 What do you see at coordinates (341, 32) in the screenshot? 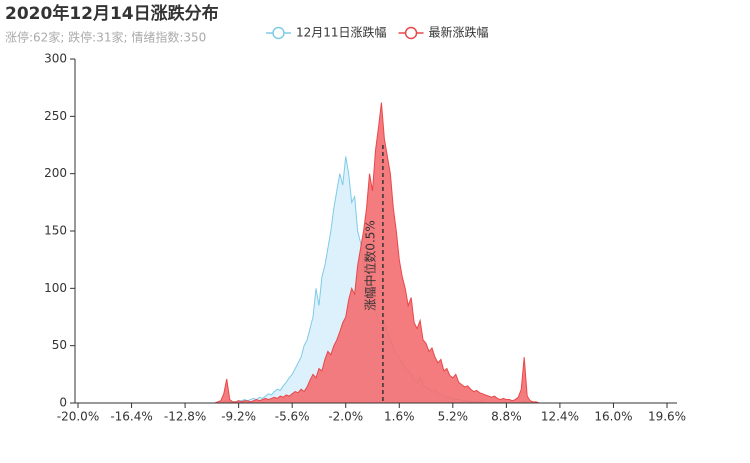
I see `legend-label: 12月11日涨跌幅` at bounding box center [341, 32].